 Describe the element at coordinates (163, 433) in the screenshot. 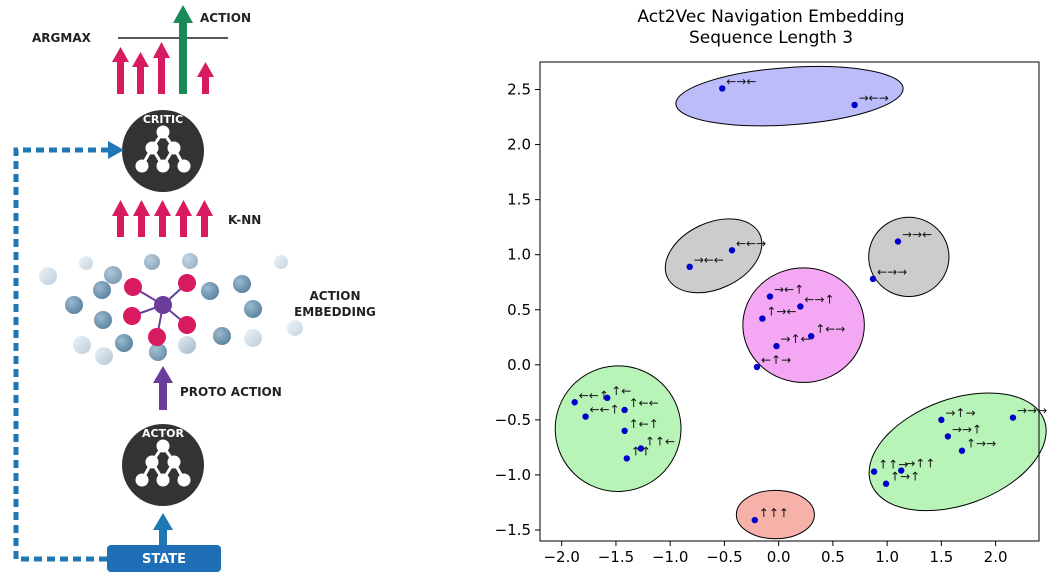

I see `actor-label: ACTOR` at that location.